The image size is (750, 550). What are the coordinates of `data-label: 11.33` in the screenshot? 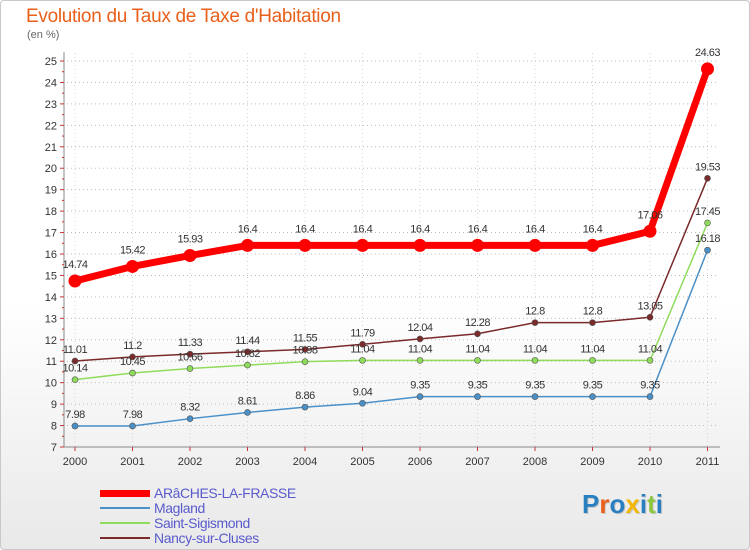 It's located at (190, 343).